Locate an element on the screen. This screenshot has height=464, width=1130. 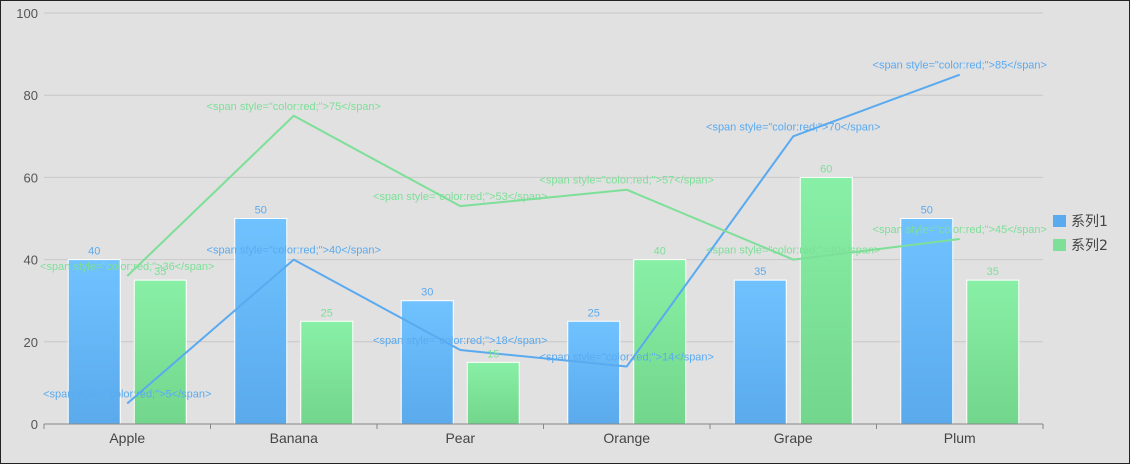
line-value-label: <span style="color:red;">57</span> is located at coordinates (627, 181).